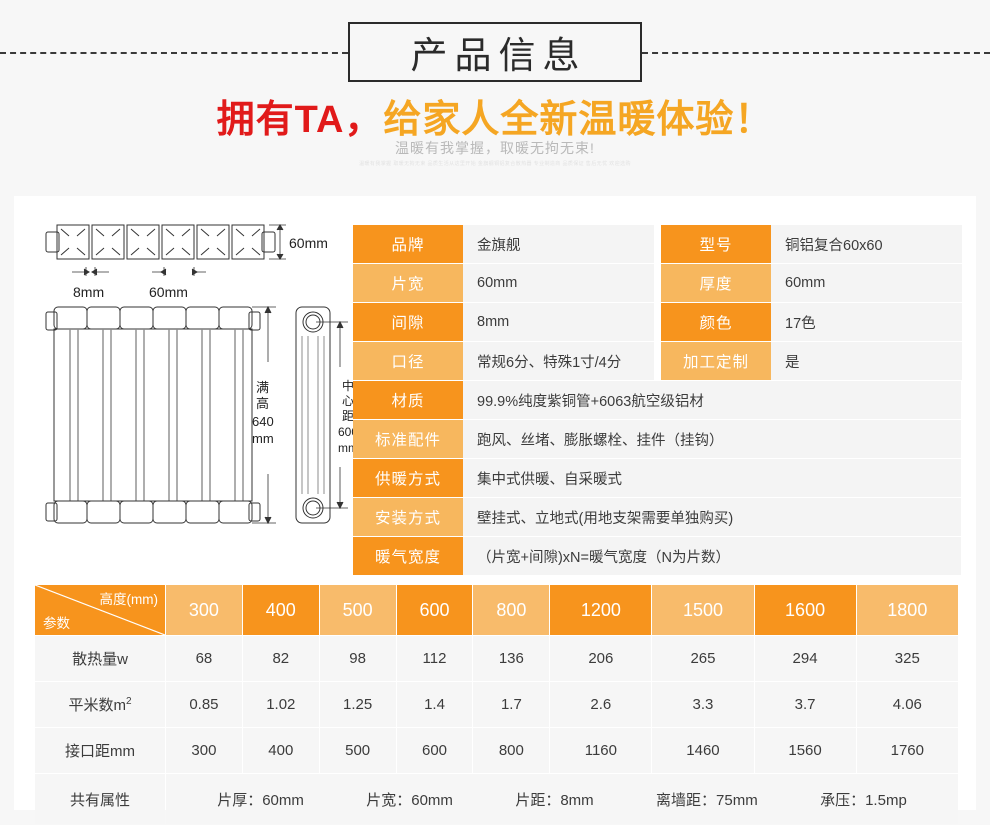 This screenshot has width=990, height=825. I want to click on headline-red: 拥有TA，, so click(300, 120).